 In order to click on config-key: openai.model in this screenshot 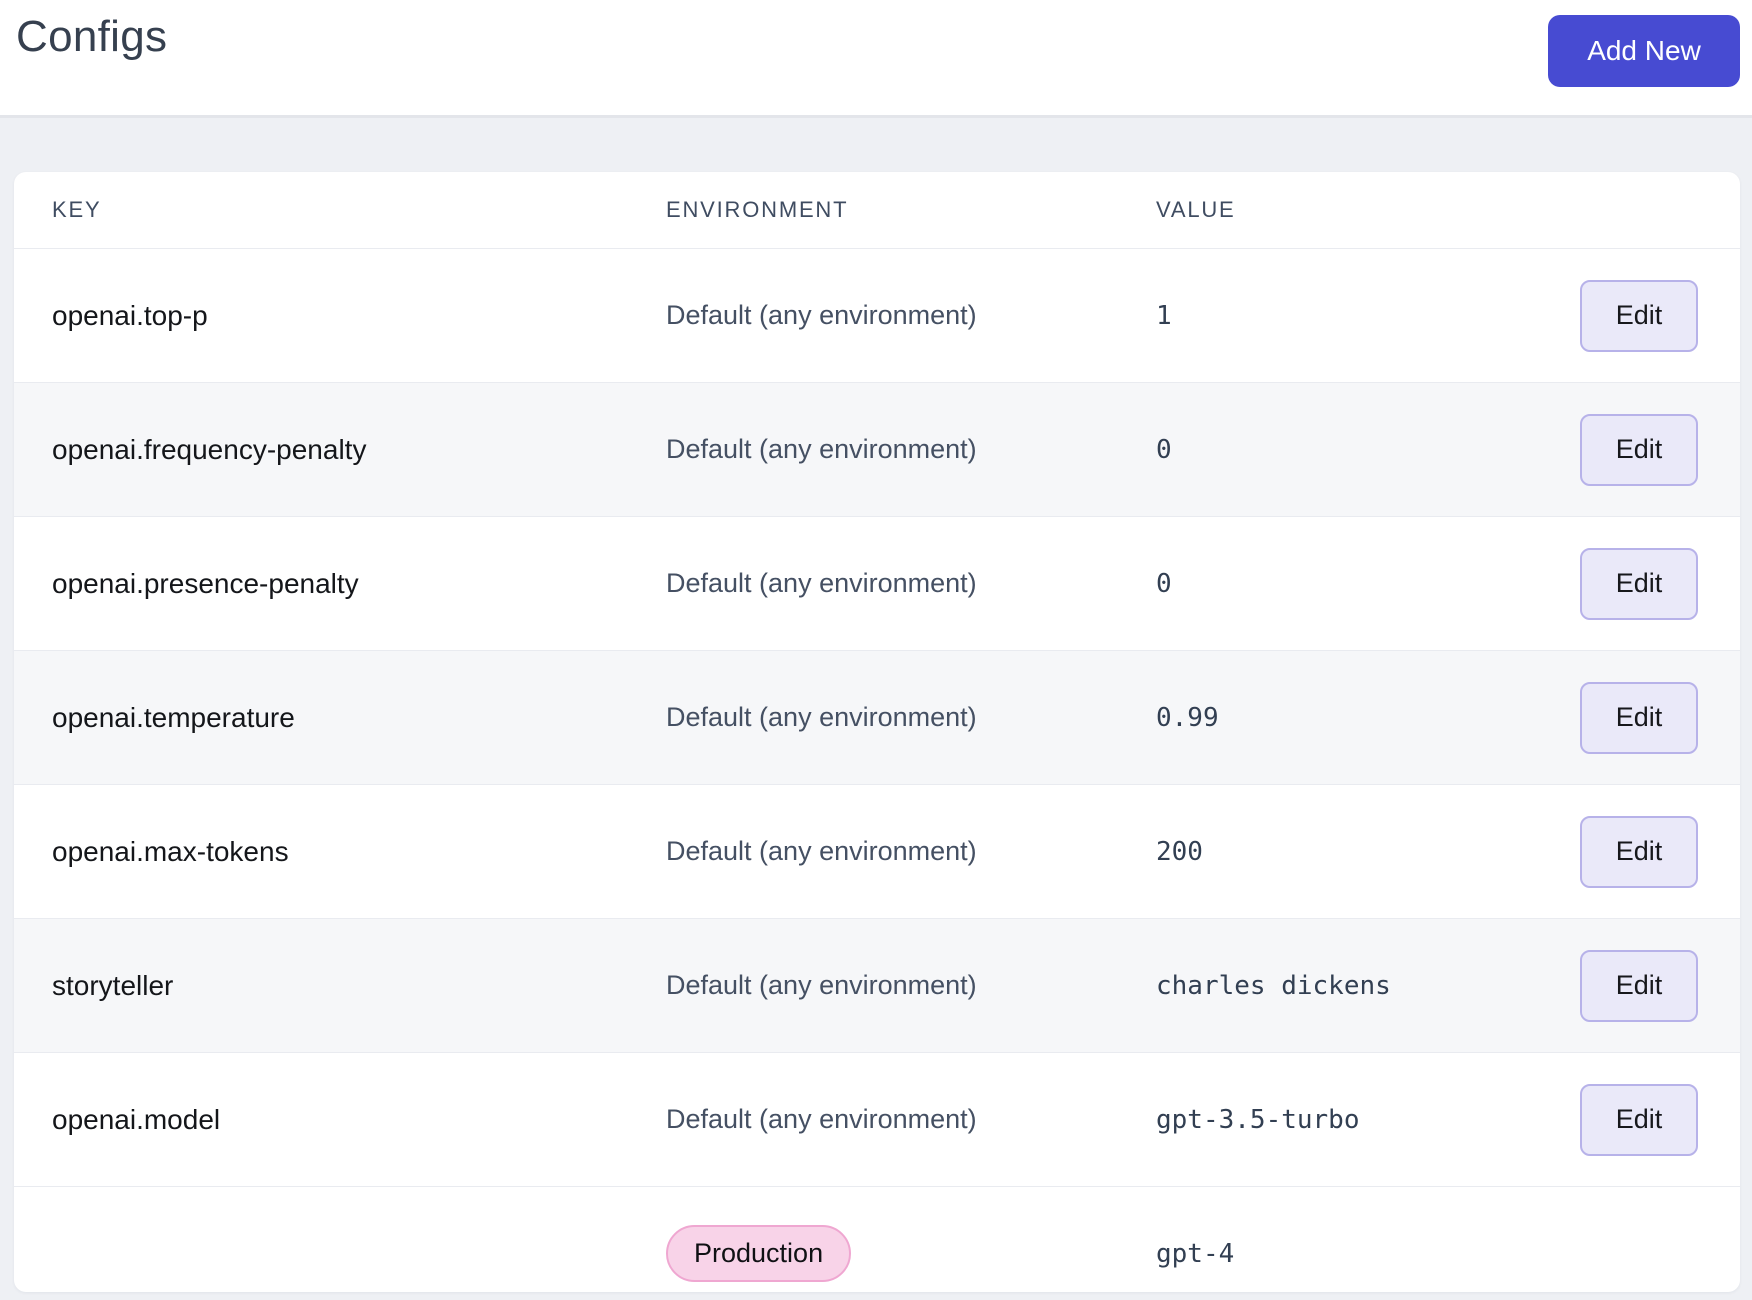, I will do `click(136, 1119)`.